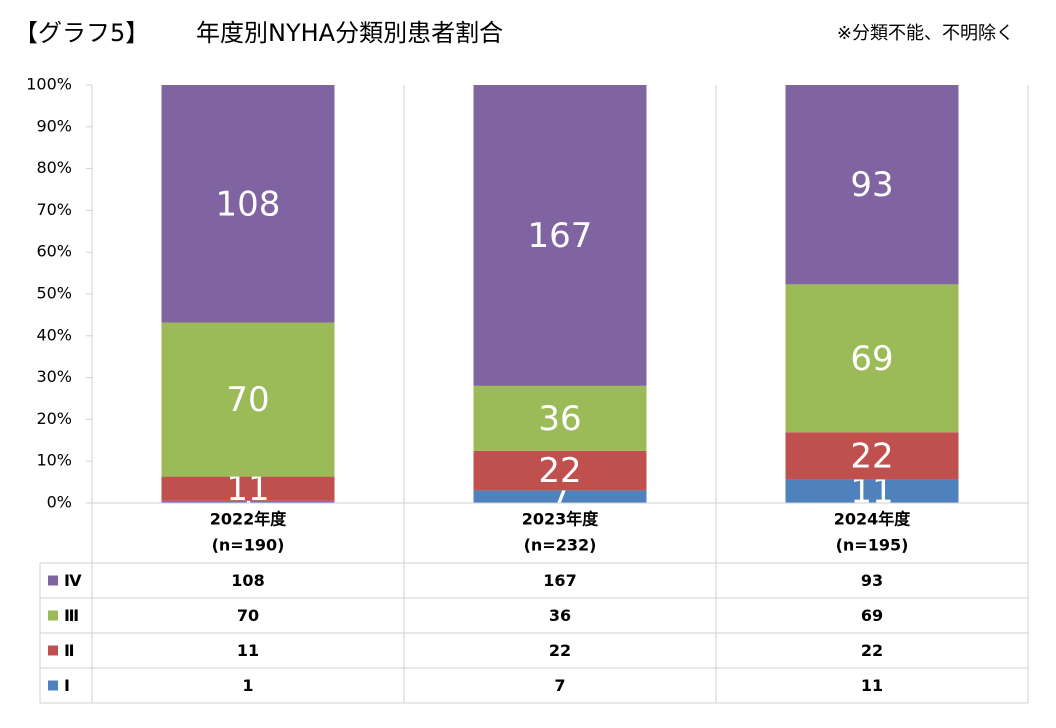 Image resolution: width=1056 pixels, height=728 pixels. What do you see at coordinates (69, 650) in the screenshot?
I see `legend-label: Ⅱ` at bounding box center [69, 650].